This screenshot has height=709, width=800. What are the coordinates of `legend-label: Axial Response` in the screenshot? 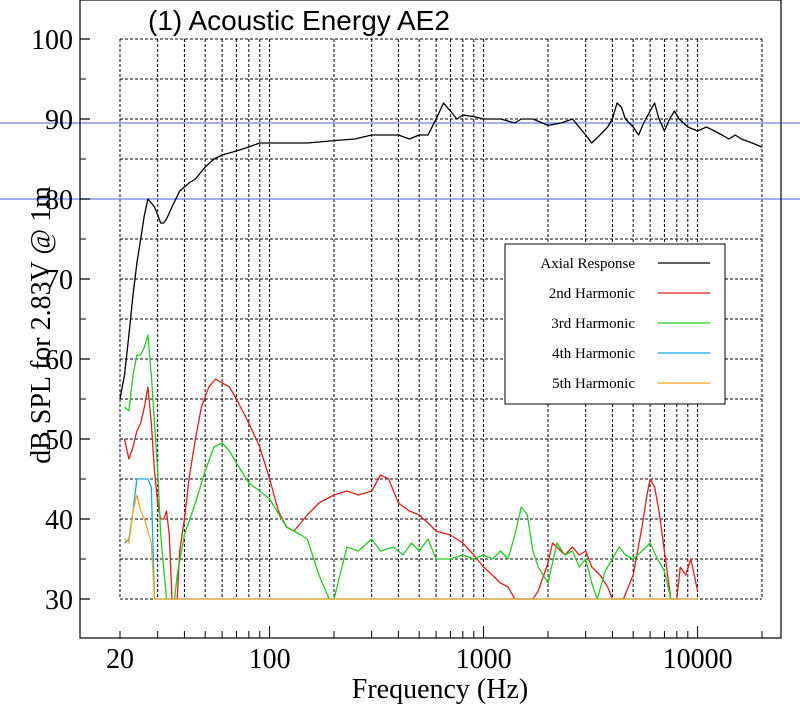 It's located at (587, 264).